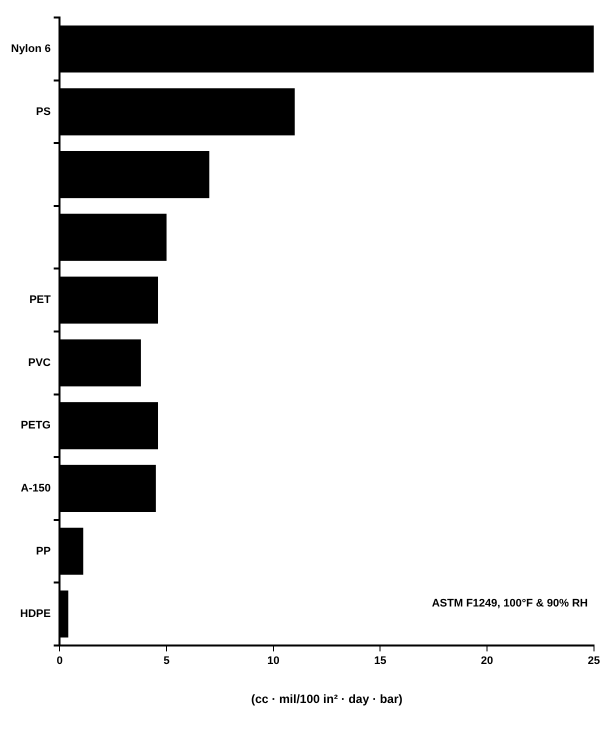 Image resolution: width=611 pixels, height=729 pixels. I want to click on y-tick-label: A-150, so click(35, 488).